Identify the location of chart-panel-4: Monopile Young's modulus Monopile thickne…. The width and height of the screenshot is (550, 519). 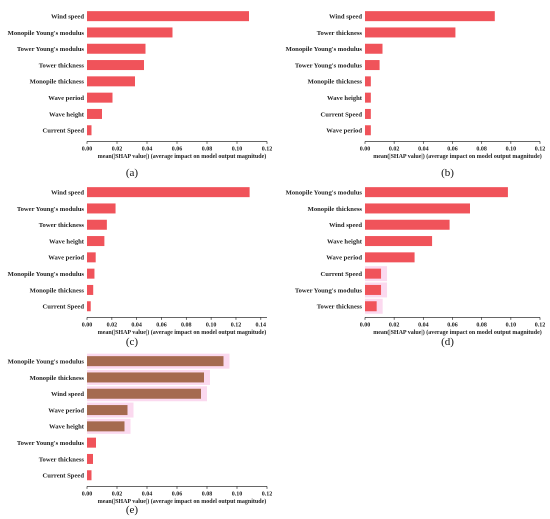
(415, 267).